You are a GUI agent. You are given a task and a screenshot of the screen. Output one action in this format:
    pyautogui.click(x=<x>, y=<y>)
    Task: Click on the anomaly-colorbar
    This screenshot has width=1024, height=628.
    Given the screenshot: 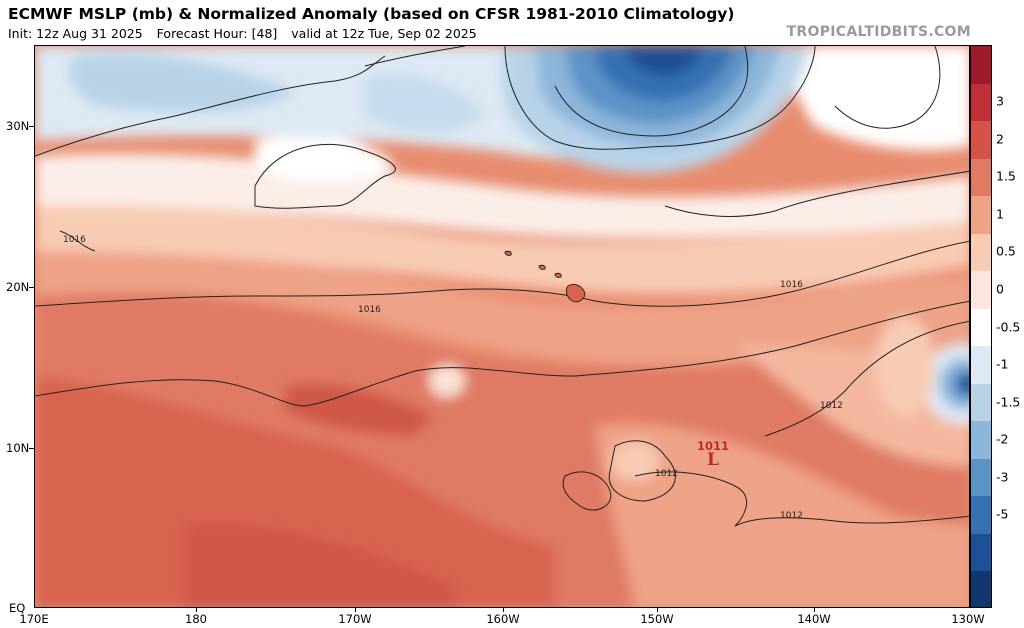 What is the action you would take?
    pyautogui.click(x=981, y=326)
    